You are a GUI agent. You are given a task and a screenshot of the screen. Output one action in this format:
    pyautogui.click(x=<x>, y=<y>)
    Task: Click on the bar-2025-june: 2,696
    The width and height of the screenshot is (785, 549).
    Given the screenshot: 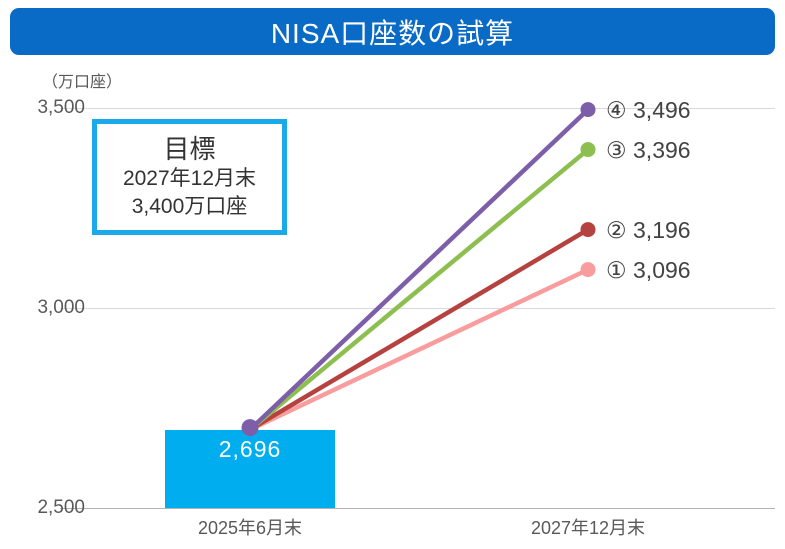 What is the action you would take?
    pyautogui.click(x=250, y=468)
    